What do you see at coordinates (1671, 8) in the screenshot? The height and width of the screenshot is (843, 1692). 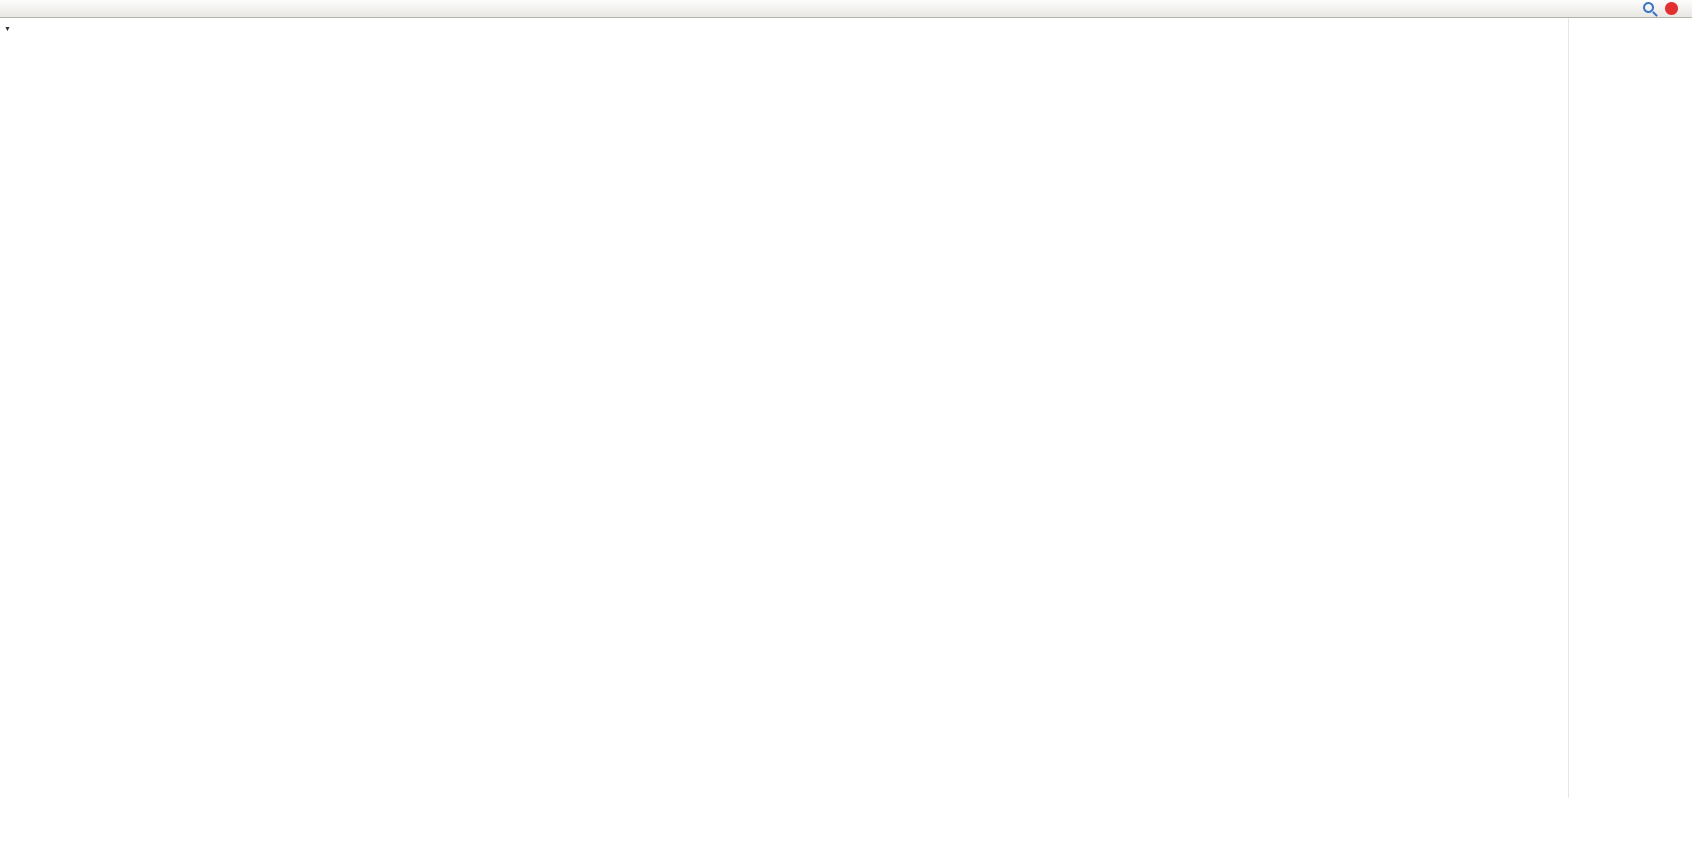 I see `notification-badge` at bounding box center [1671, 8].